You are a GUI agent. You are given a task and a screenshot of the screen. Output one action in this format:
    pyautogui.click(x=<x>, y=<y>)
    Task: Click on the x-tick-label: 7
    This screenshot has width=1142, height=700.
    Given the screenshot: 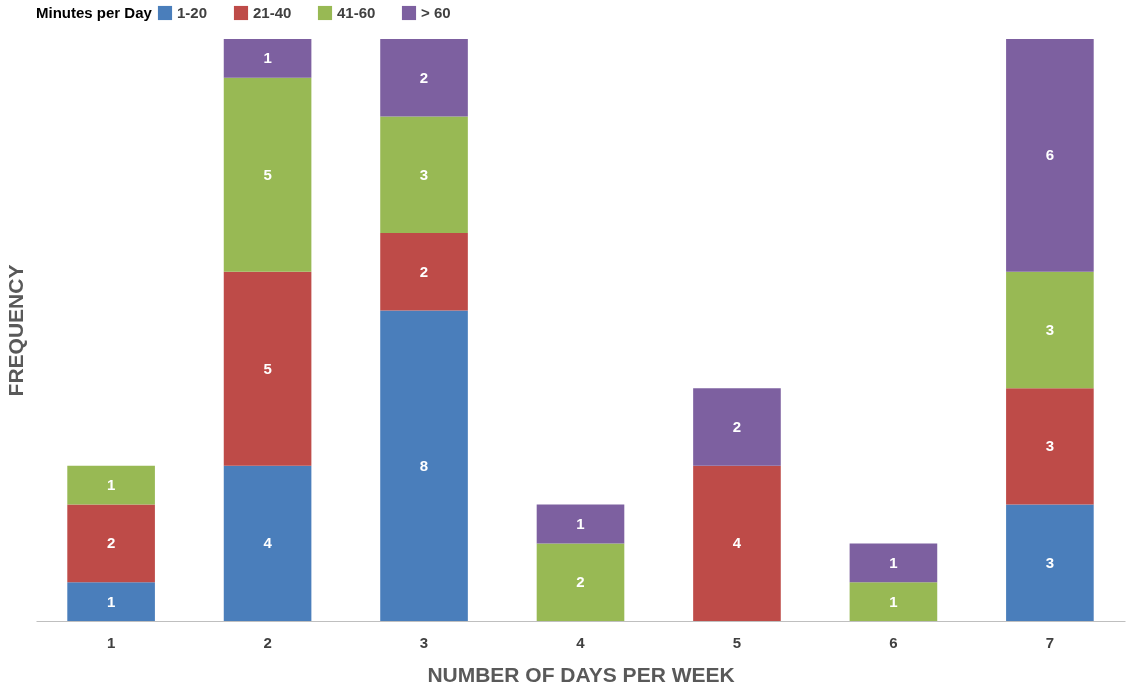 What is the action you would take?
    pyautogui.click(x=1050, y=642)
    